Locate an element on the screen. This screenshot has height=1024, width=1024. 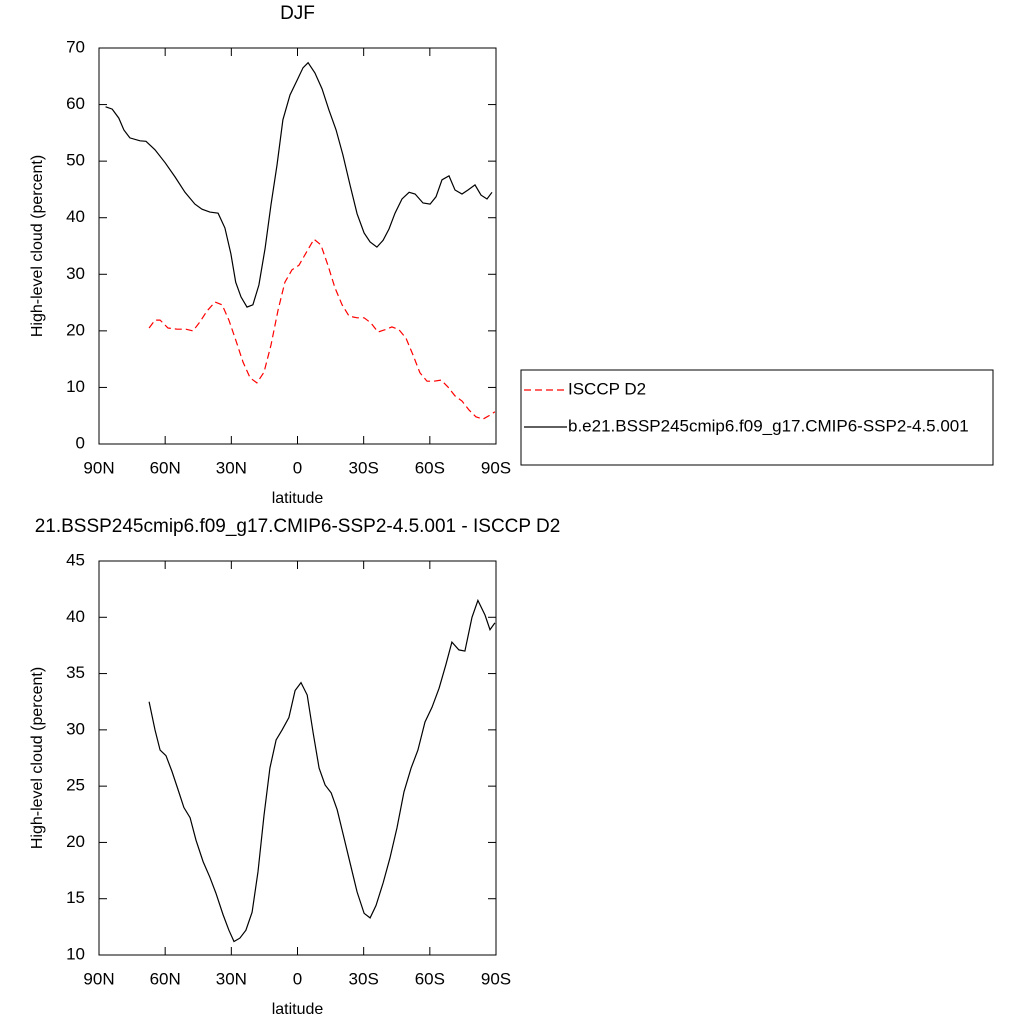
legend-box is located at coordinates (757, 417).